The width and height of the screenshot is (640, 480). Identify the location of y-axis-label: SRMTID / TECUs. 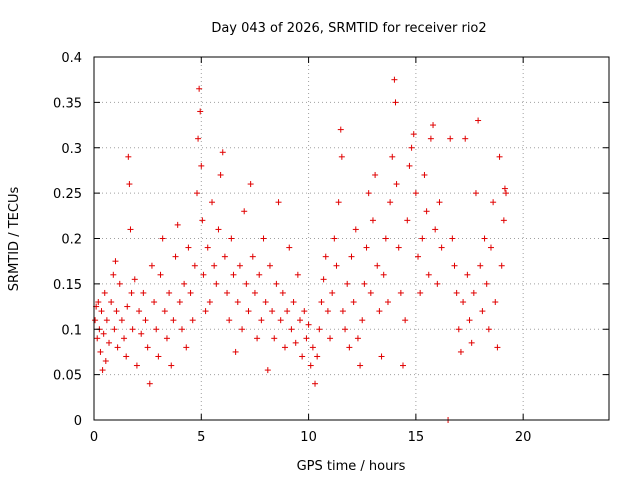
(14, 239).